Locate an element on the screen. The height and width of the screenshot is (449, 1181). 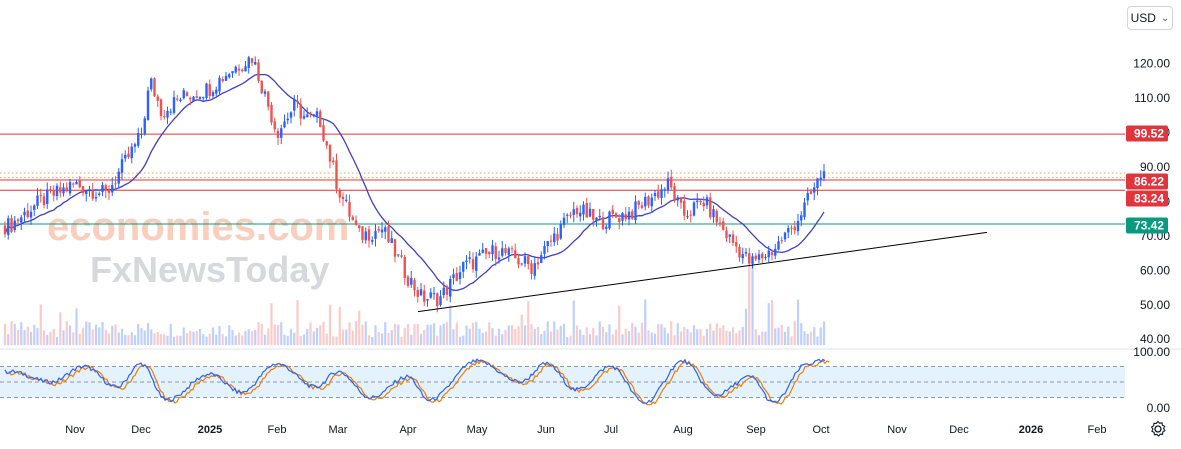
time-tick-label: Feb is located at coordinates (1097, 430).